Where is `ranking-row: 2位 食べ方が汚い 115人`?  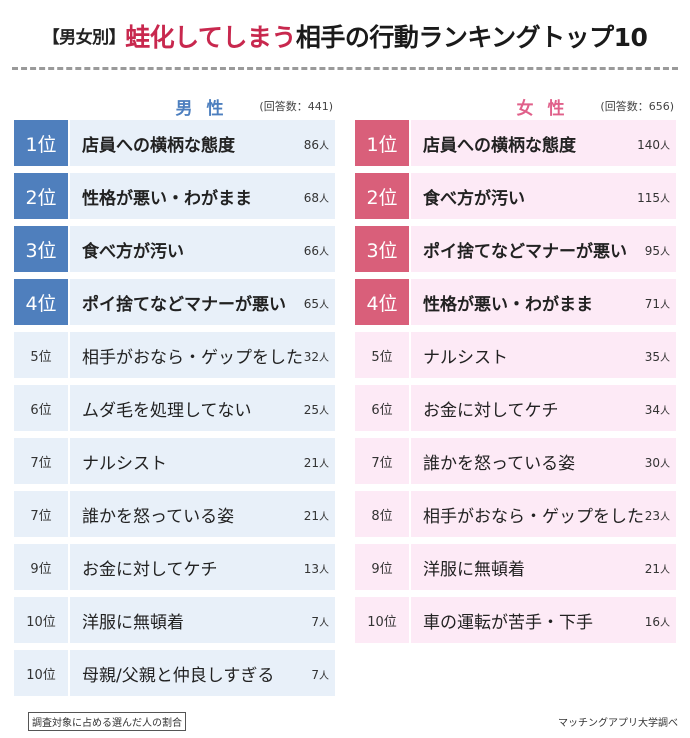 ranking-row: 2位 食べ方が汚い 115人 is located at coordinates (515, 196).